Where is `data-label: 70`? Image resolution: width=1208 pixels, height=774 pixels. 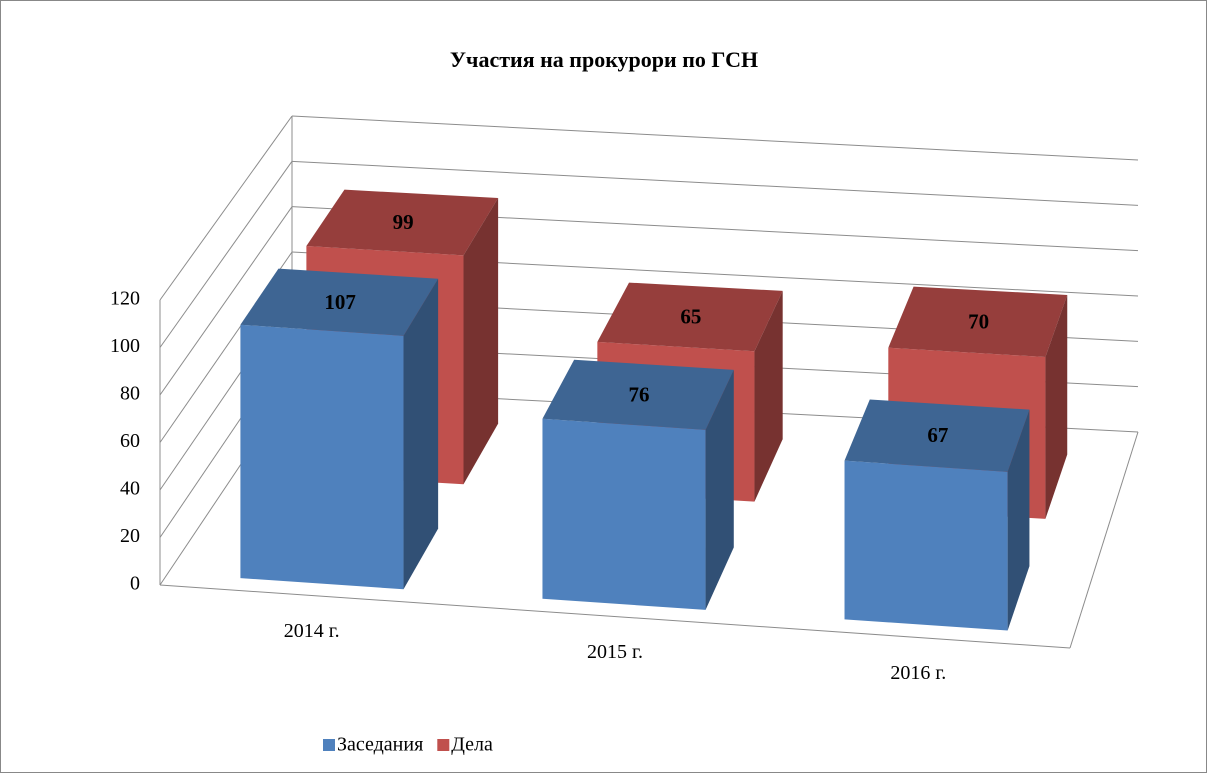
data-label: 70 is located at coordinates (978, 321).